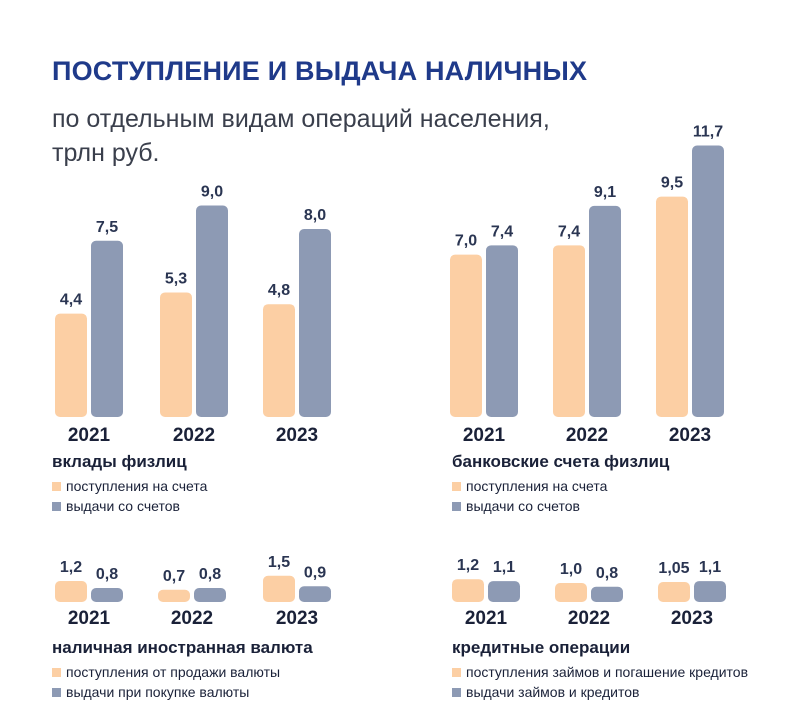 This screenshot has width=800, height=711. What do you see at coordinates (119, 461) in the screenshot?
I see `legend-title: вклады физлиц` at bounding box center [119, 461].